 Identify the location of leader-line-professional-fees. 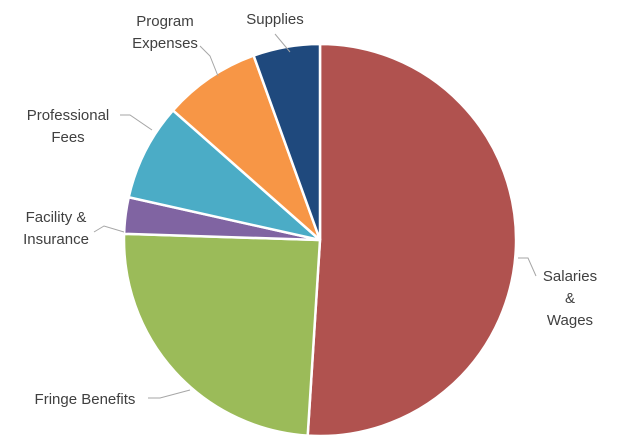
(136, 122).